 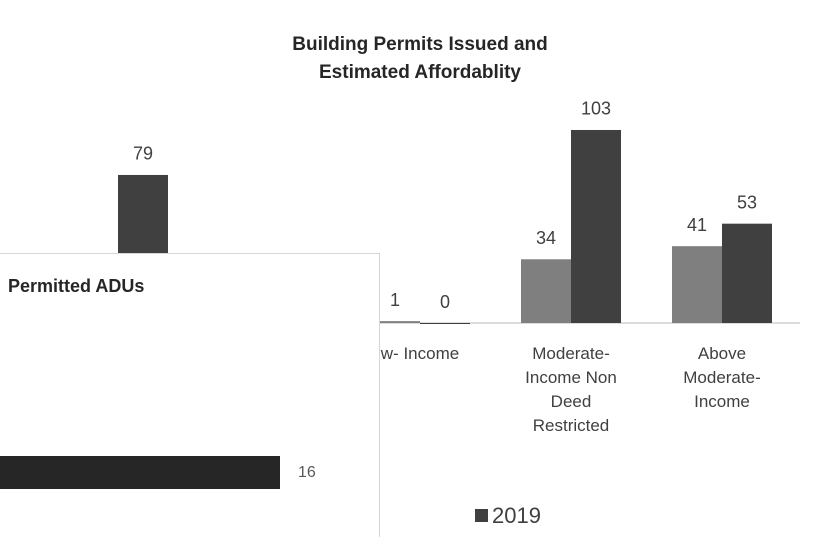 What do you see at coordinates (307, 472) in the screenshot?
I see `value-label: 16` at bounding box center [307, 472].